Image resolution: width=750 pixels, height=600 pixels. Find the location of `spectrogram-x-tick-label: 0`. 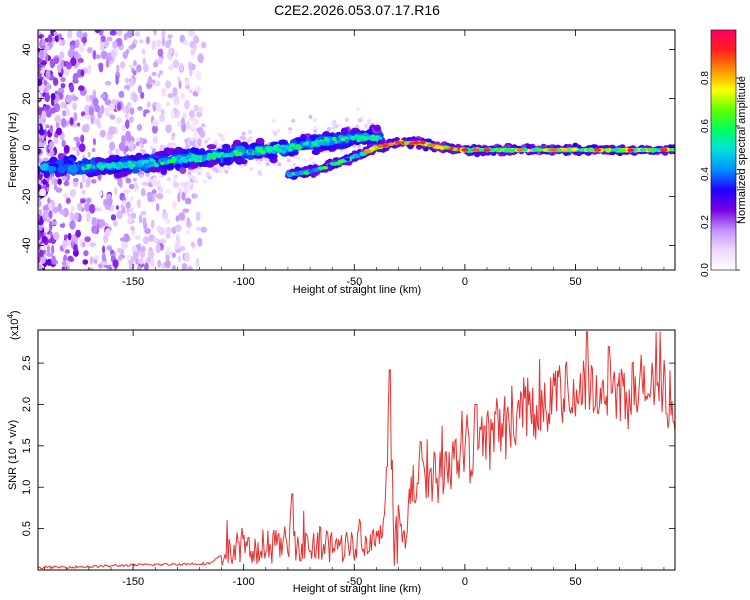

spectrogram-x-tick-label: 0 is located at coordinates (465, 282).